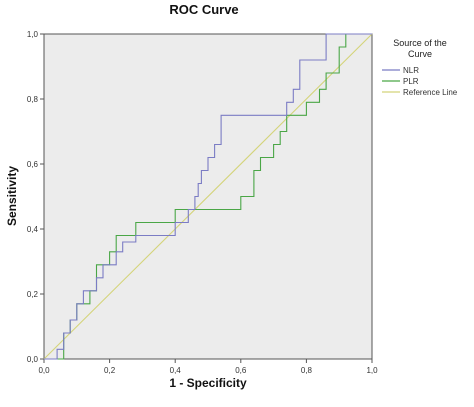 The height and width of the screenshot is (407, 474). I want to click on x-tick-label: 0,8, so click(307, 370).